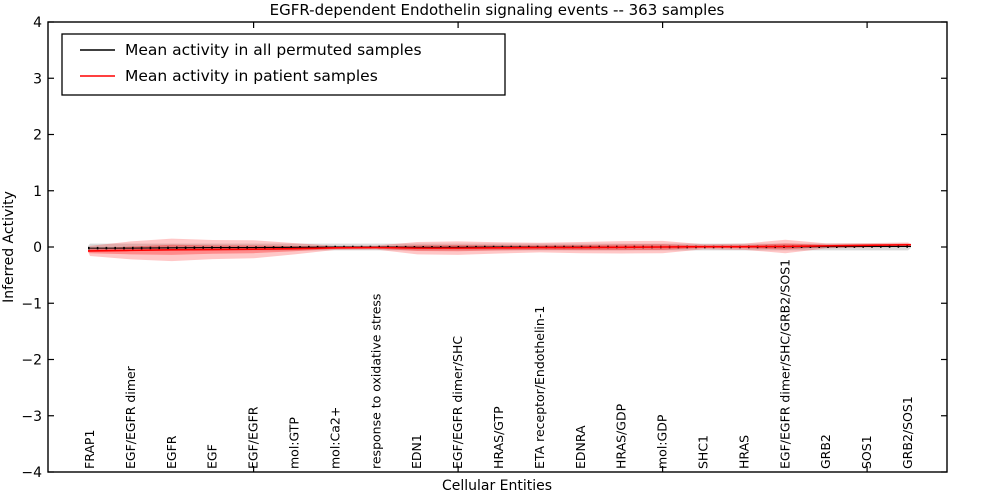  What do you see at coordinates (37, 23) in the screenshot?
I see `y-tick-label: 4` at bounding box center [37, 23].